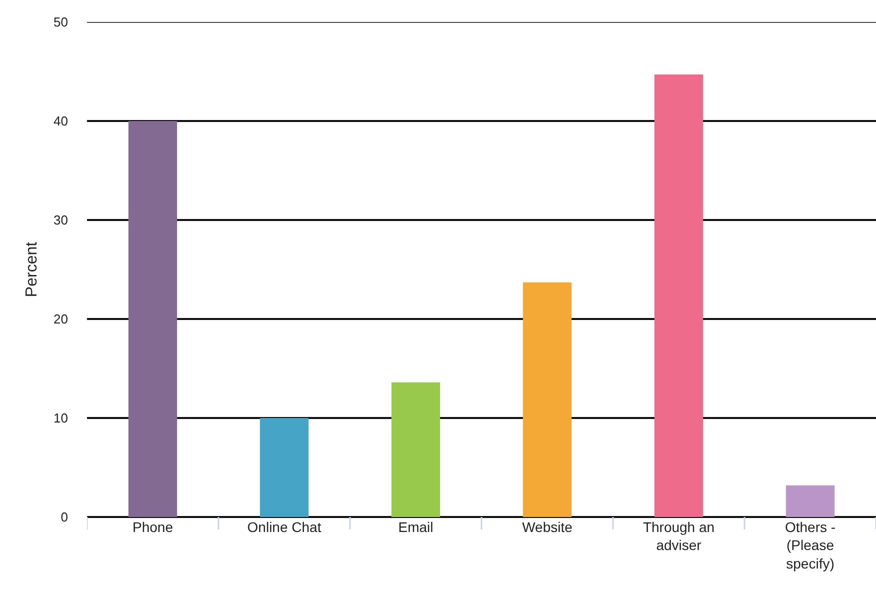 Image resolution: width=876 pixels, height=590 pixels. I want to click on x-tick-label: Phone, so click(153, 527).